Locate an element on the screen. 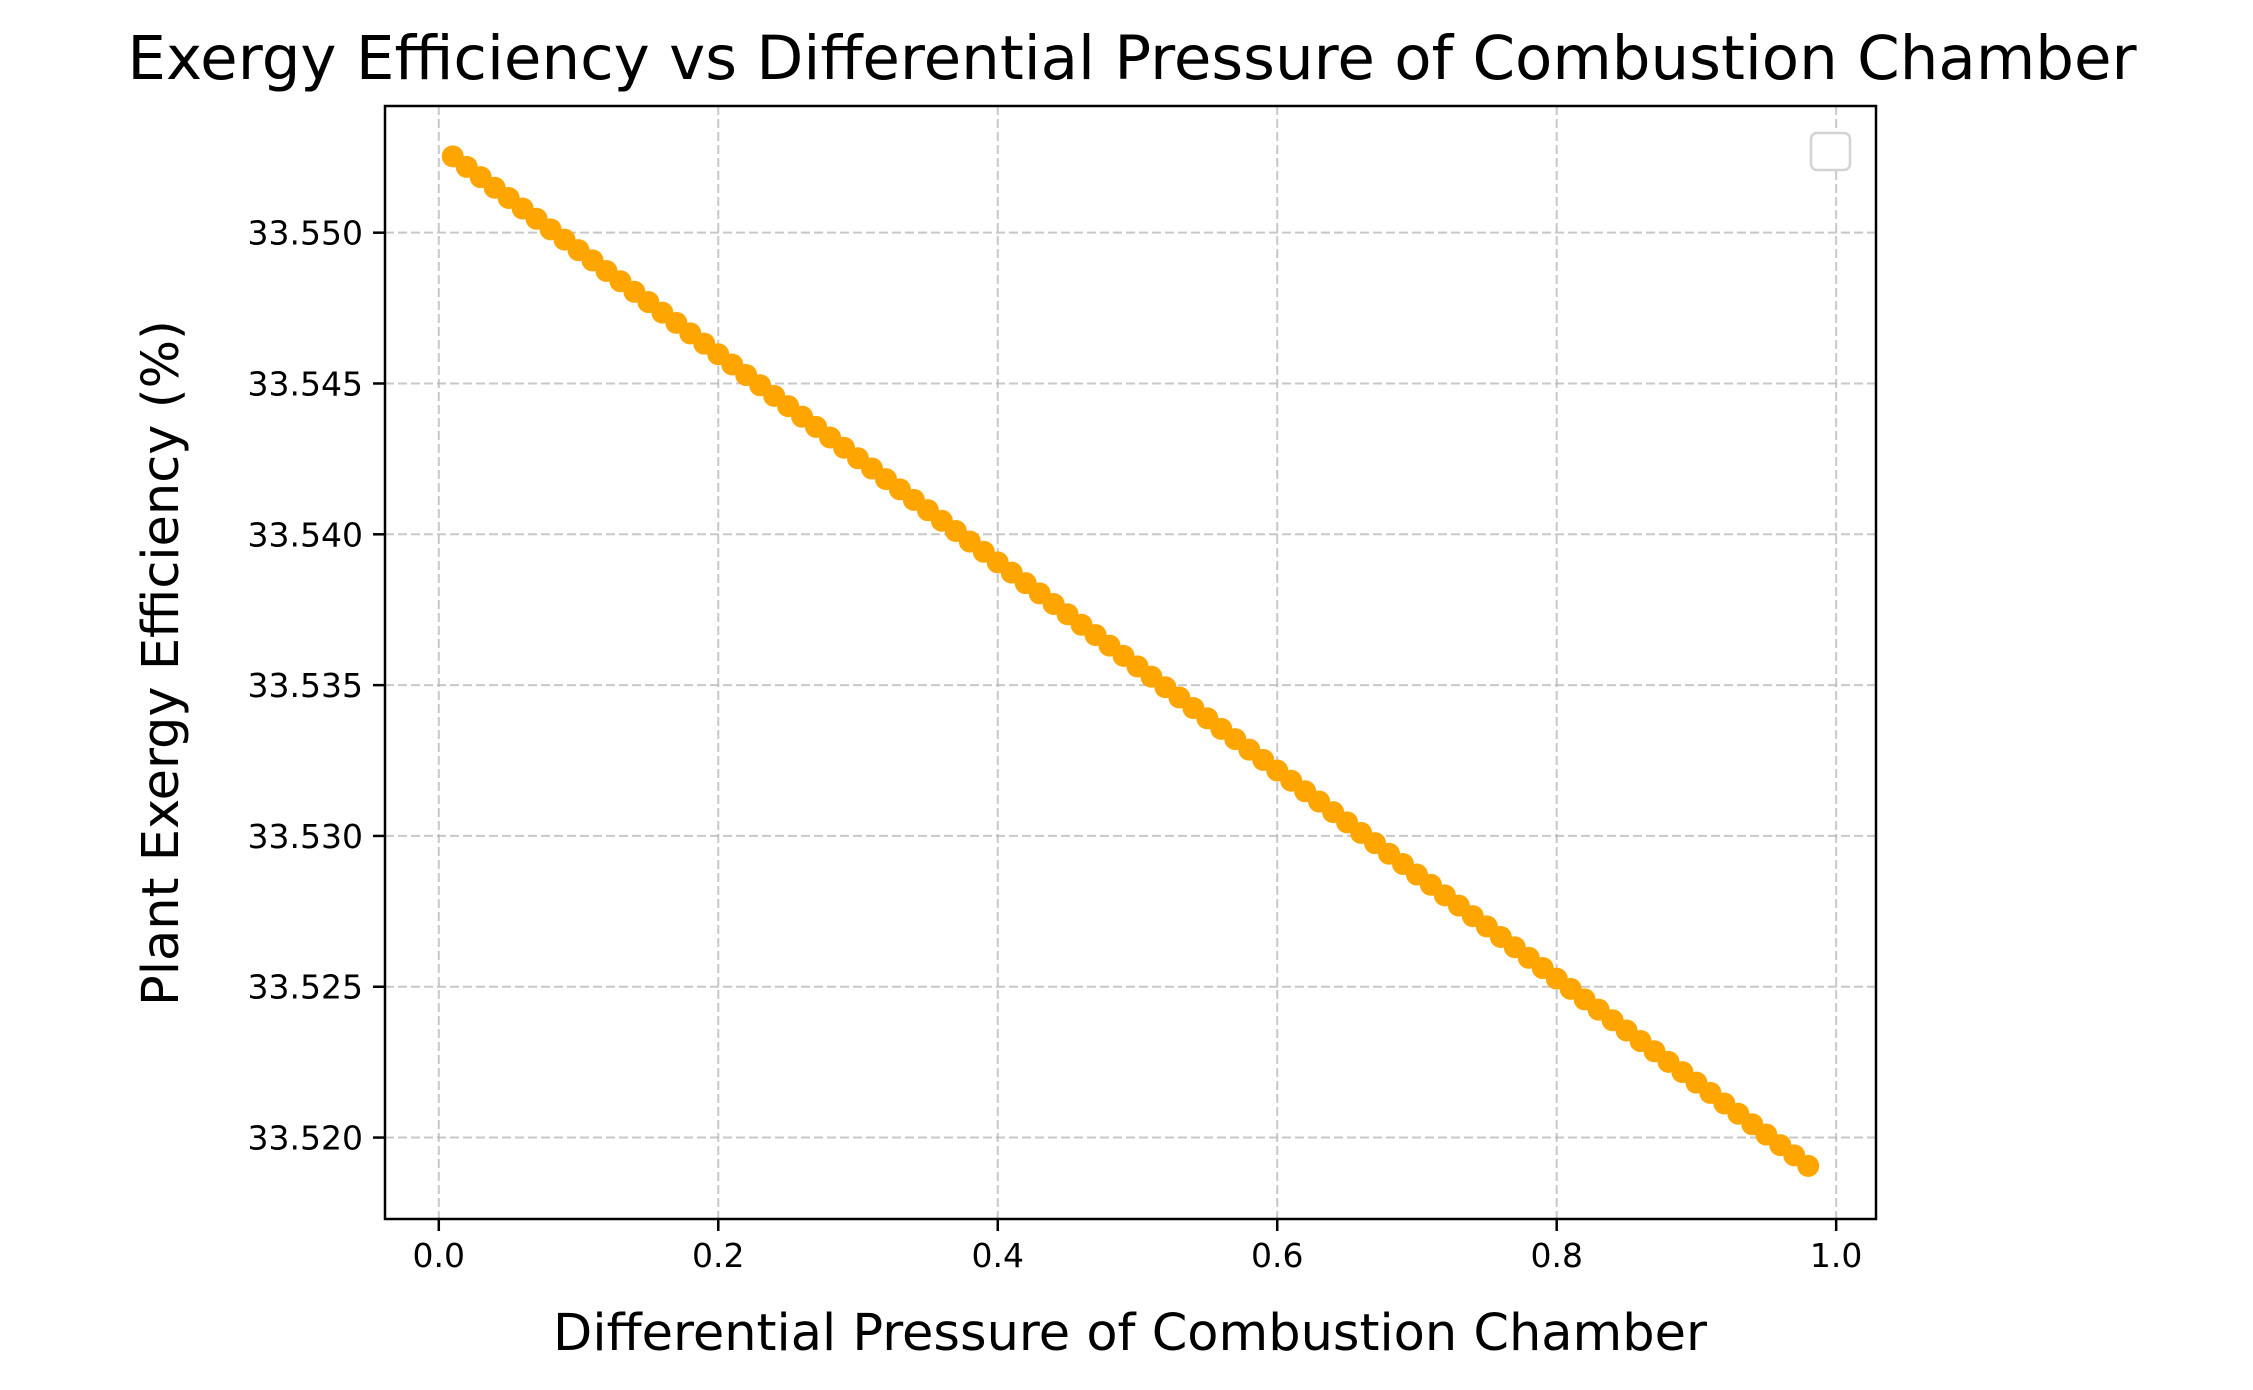 The image size is (2253, 1390). y-tick-label: 33.530 is located at coordinates (305, 836).